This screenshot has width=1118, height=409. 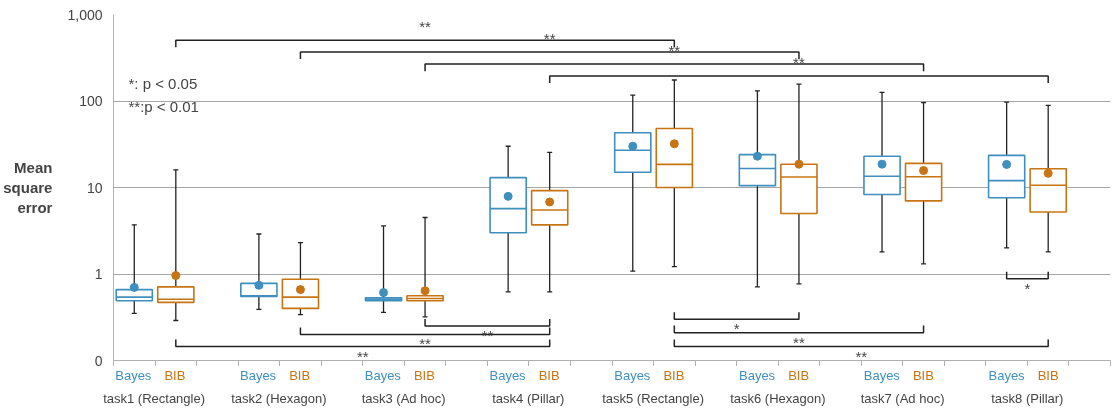 What do you see at coordinates (403, 398) in the screenshot?
I see `x-tick-label: task3 (Ad hoc)` at bounding box center [403, 398].